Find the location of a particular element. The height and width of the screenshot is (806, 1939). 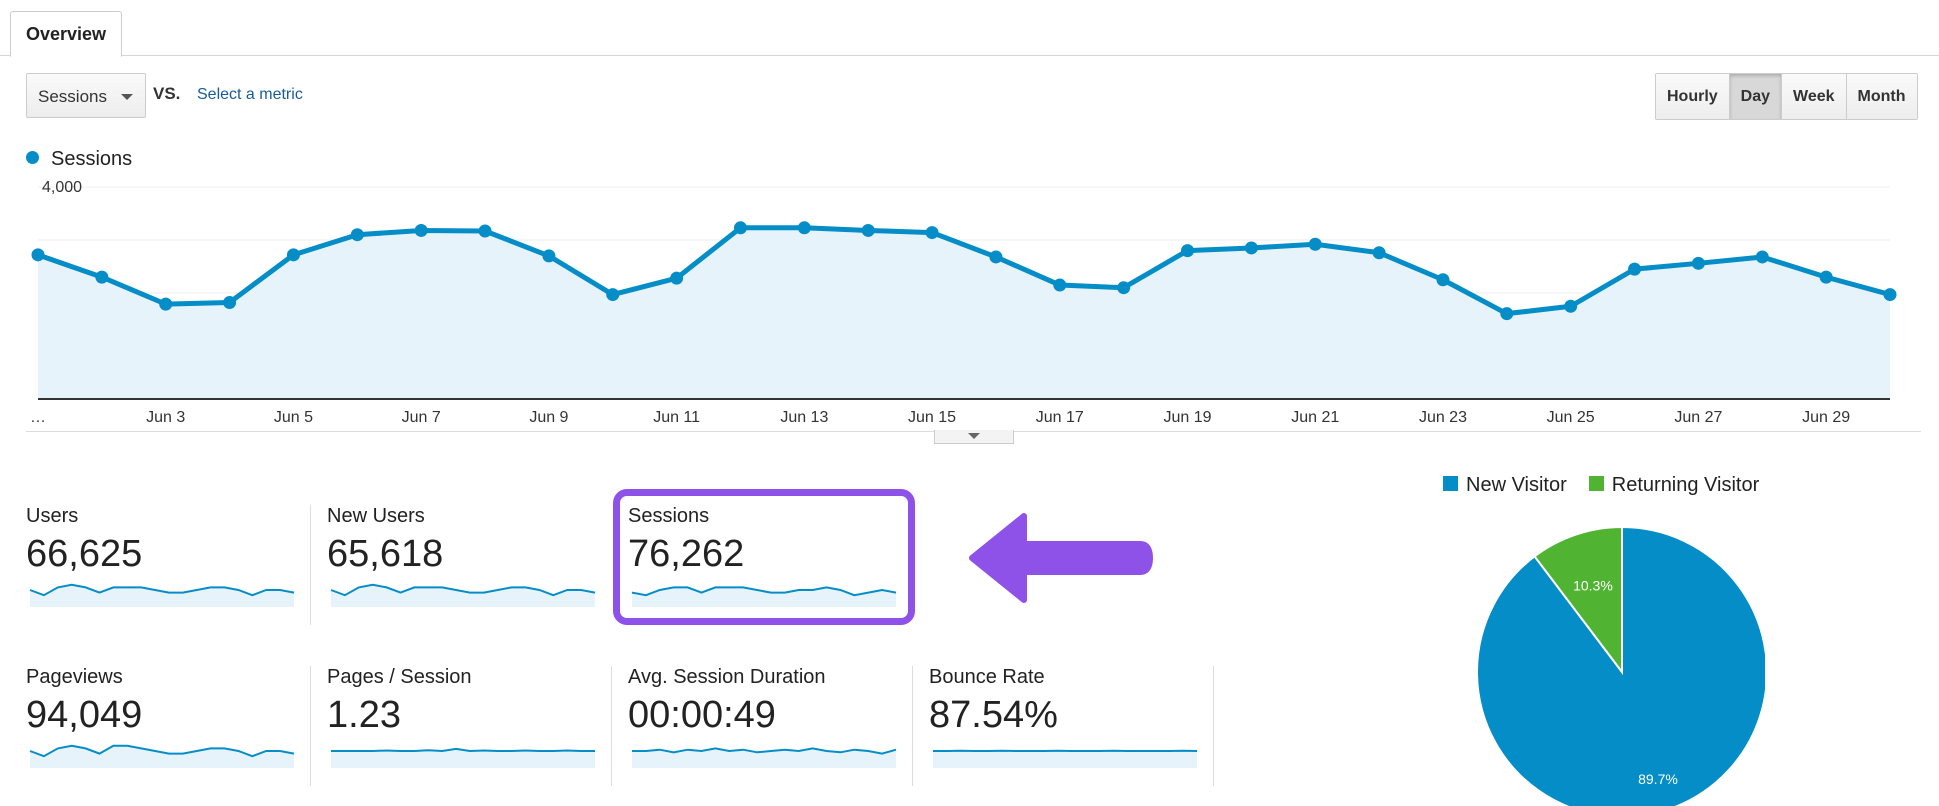

select-metric-link: Select a metric is located at coordinates (250, 94).